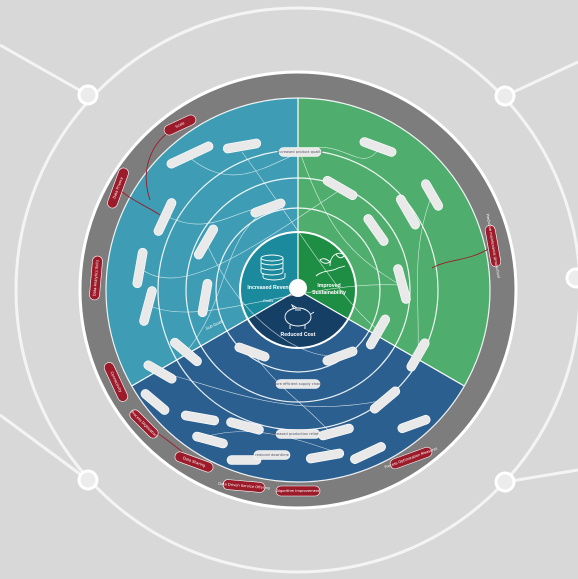 The image size is (578, 579). What do you see at coordinates (330, 271) in the screenshot?
I see `plant-in-hand-icon-hand` at bounding box center [330, 271].